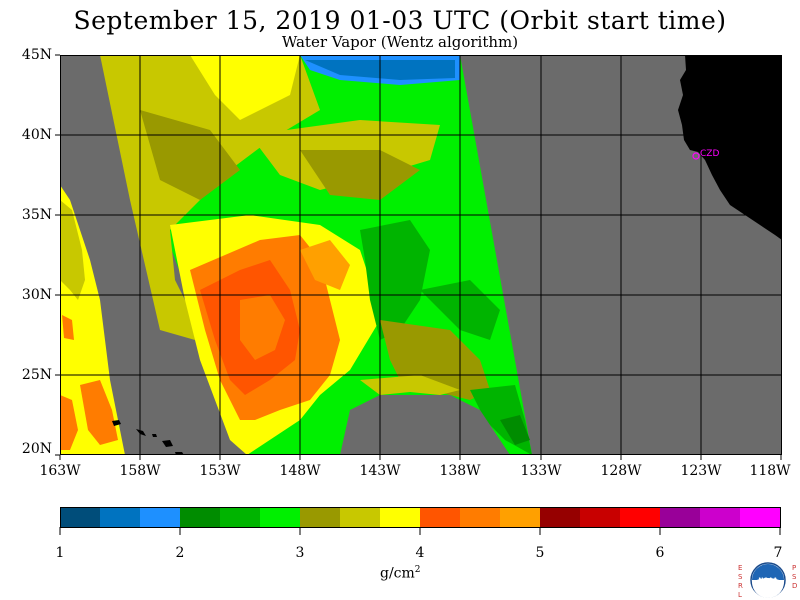  What do you see at coordinates (36, 135) in the screenshot?
I see `lat-label-40n: 40N` at bounding box center [36, 135].